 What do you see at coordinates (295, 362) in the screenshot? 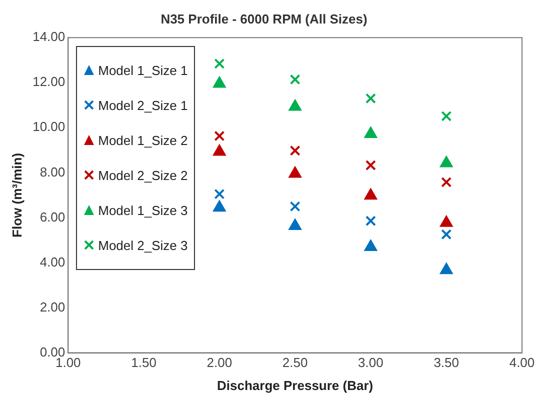
I see `x-tick-label: 2.50` at bounding box center [295, 362].